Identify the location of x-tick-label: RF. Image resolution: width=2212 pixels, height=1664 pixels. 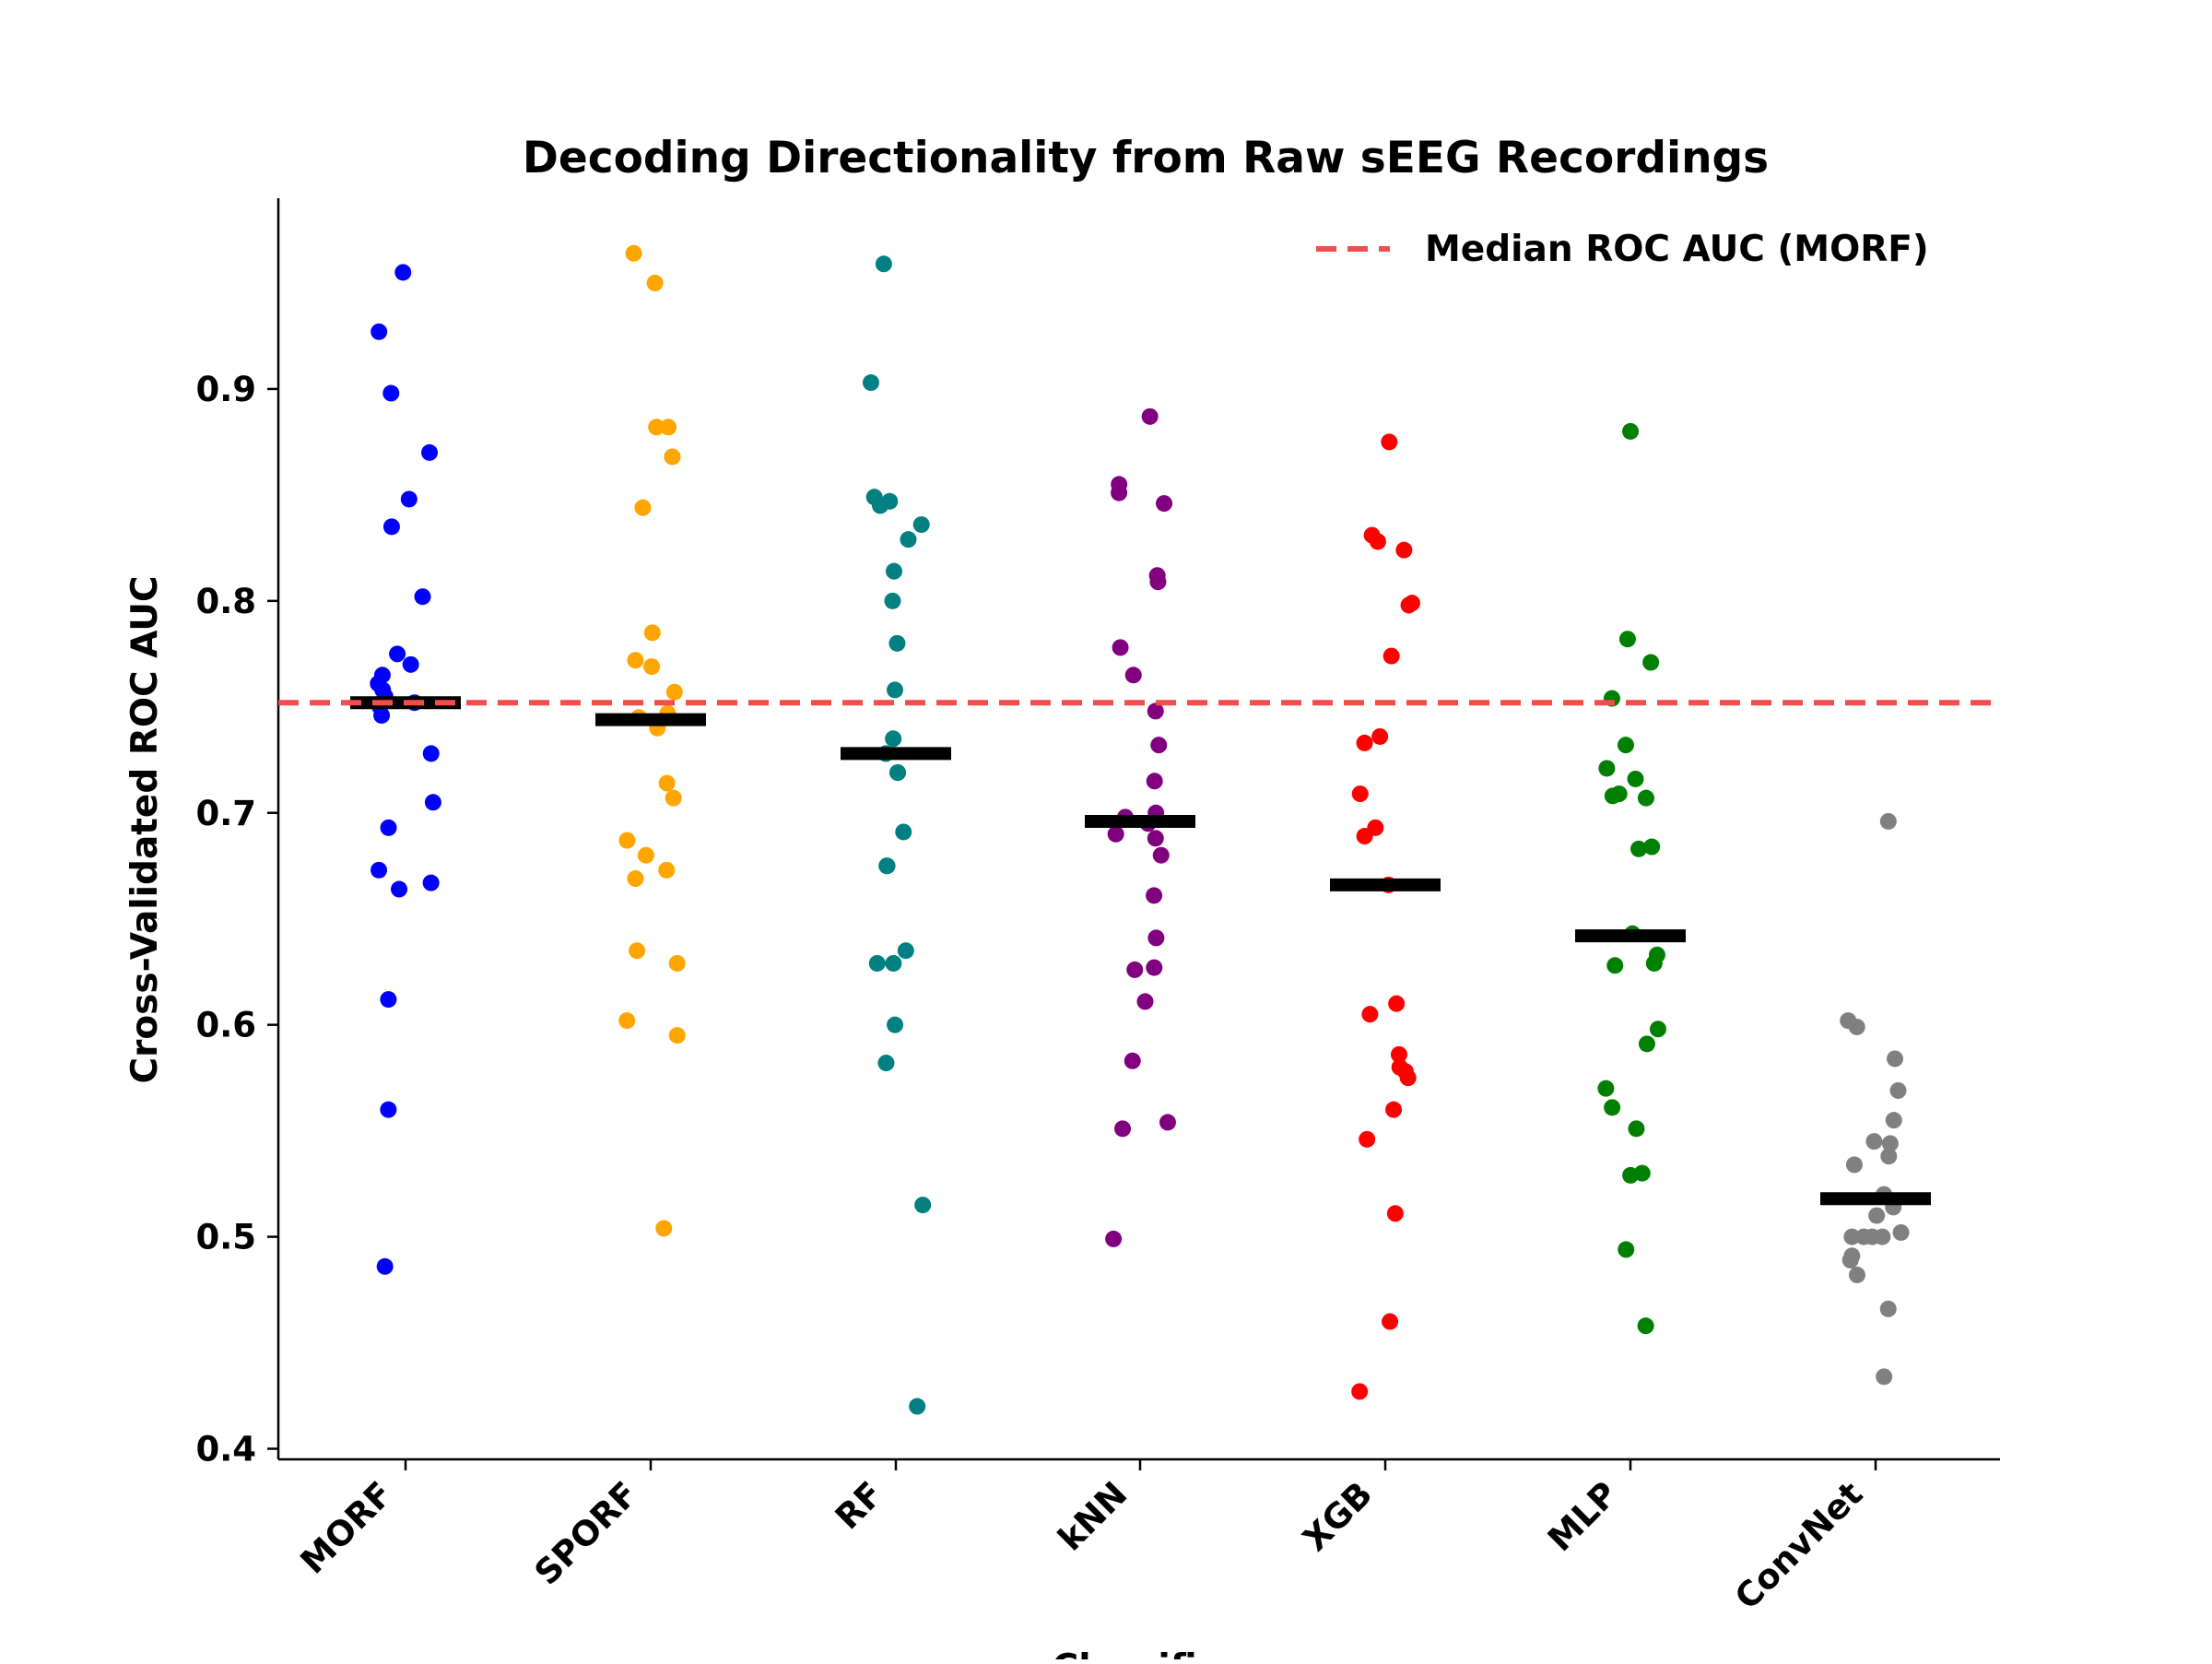
(859, 1505).